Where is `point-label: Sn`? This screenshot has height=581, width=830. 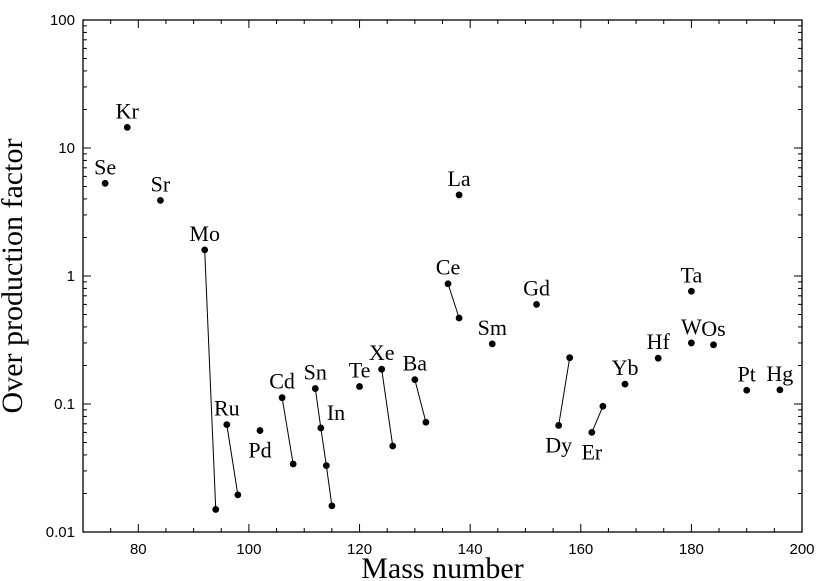 point-label: Sn is located at coordinates (315, 372).